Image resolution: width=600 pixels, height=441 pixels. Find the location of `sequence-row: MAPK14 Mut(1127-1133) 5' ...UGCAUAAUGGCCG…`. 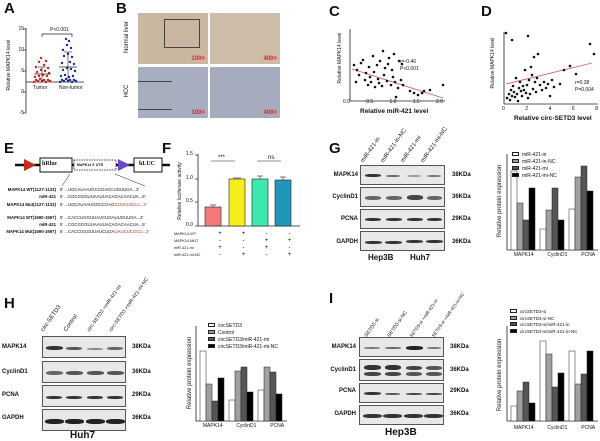

sequence-row: MAPK14 Mut(1127-1133) 5' ...UGCAUAAUGGCCG… is located at coordinates (76, 204).